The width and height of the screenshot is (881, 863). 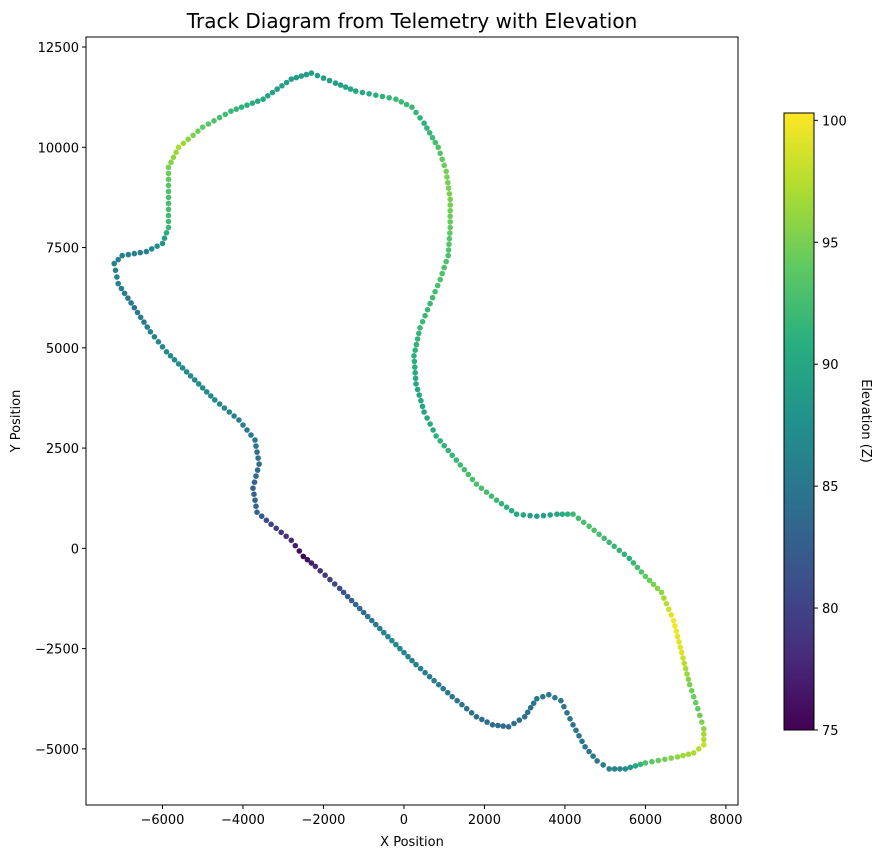 I want to click on colorbar-tick-label: 100, so click(x=834, y=121).